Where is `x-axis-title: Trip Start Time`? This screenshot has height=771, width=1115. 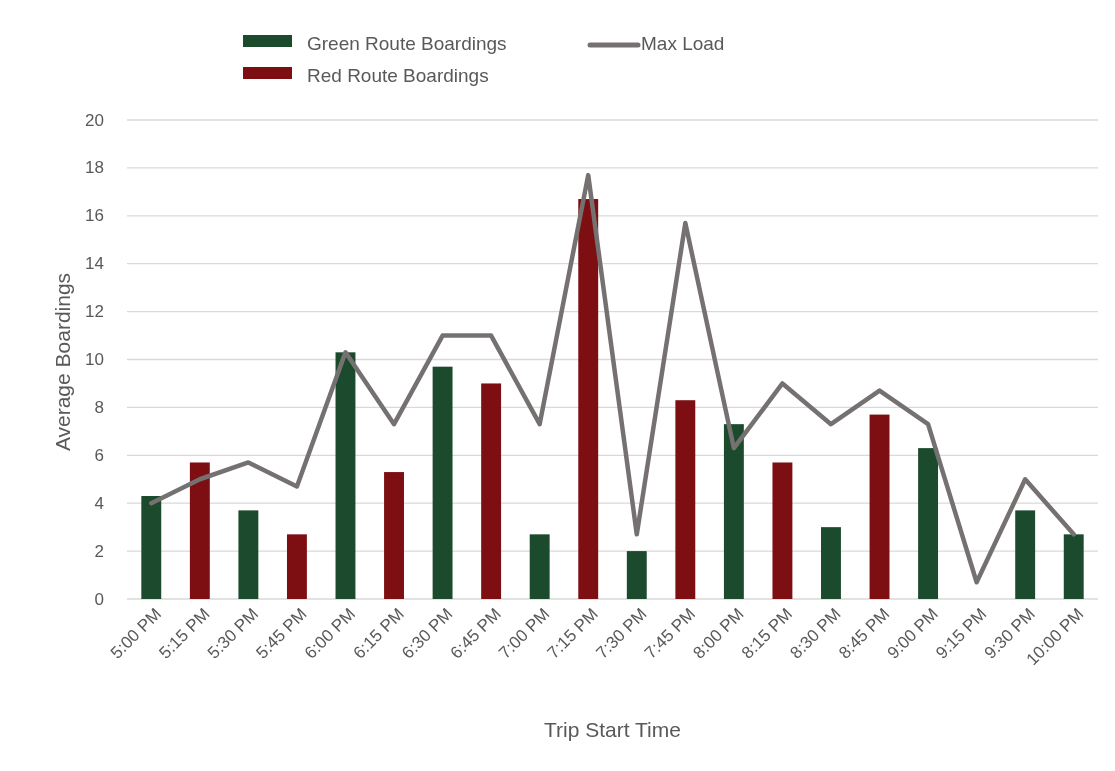 x-axis-title: Trip Start Time is located at coordinates (612, 729).